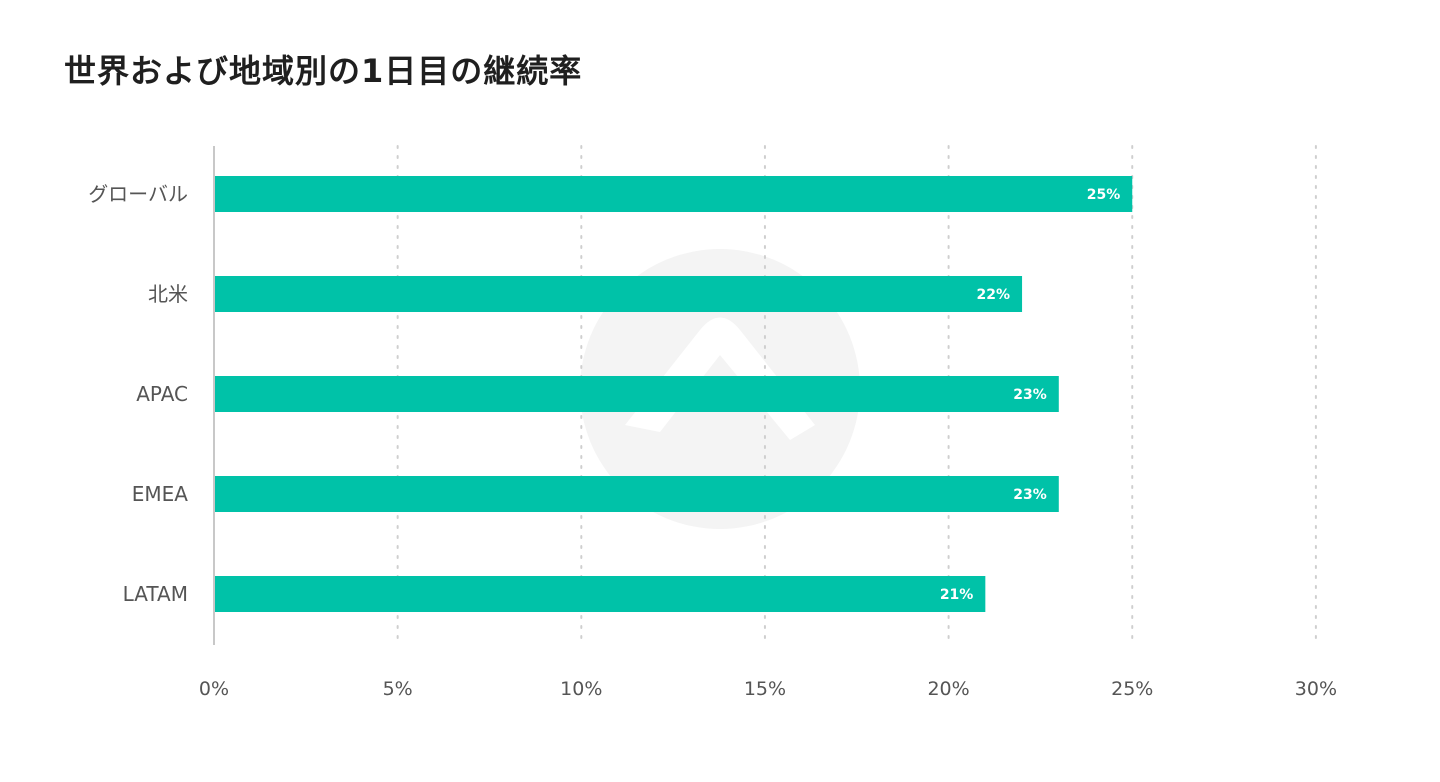 The image size is (1440, 782). Describe the element at coordinates (948, 689) in the screenshot. I see `x-tick-label: 20%` at that location.